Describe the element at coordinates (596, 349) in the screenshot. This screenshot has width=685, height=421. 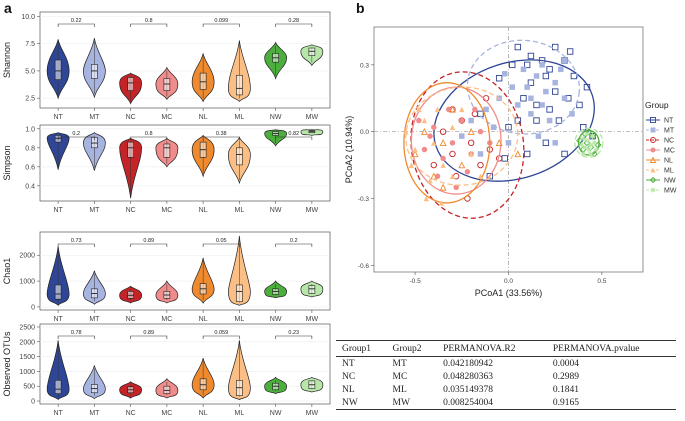
I see `column-header: PERMANOVA.pvalue` at that location.